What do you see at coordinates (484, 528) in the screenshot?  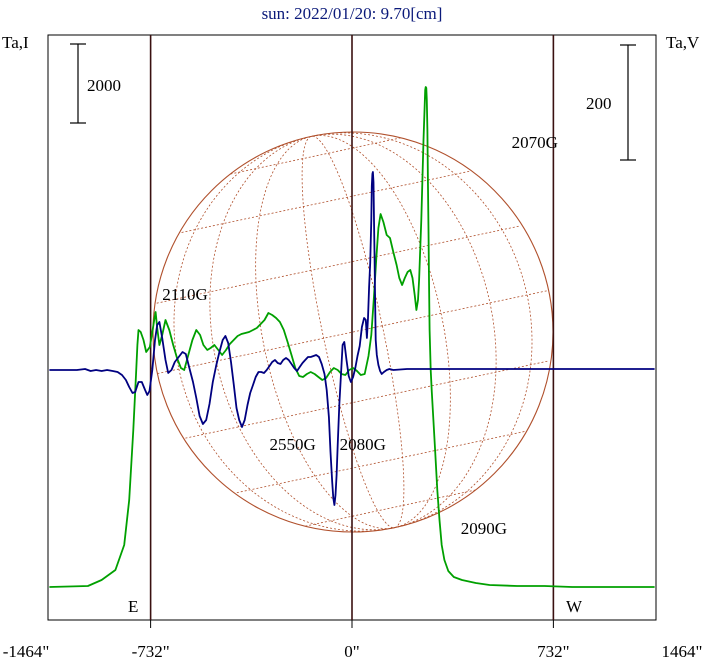 I see `annotation-2090g: 2090G` at bounding box center [484, 528].